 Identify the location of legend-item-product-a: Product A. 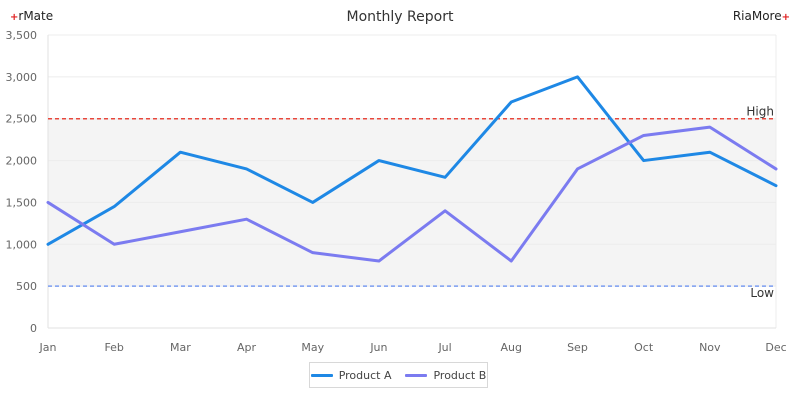
(351, 375).